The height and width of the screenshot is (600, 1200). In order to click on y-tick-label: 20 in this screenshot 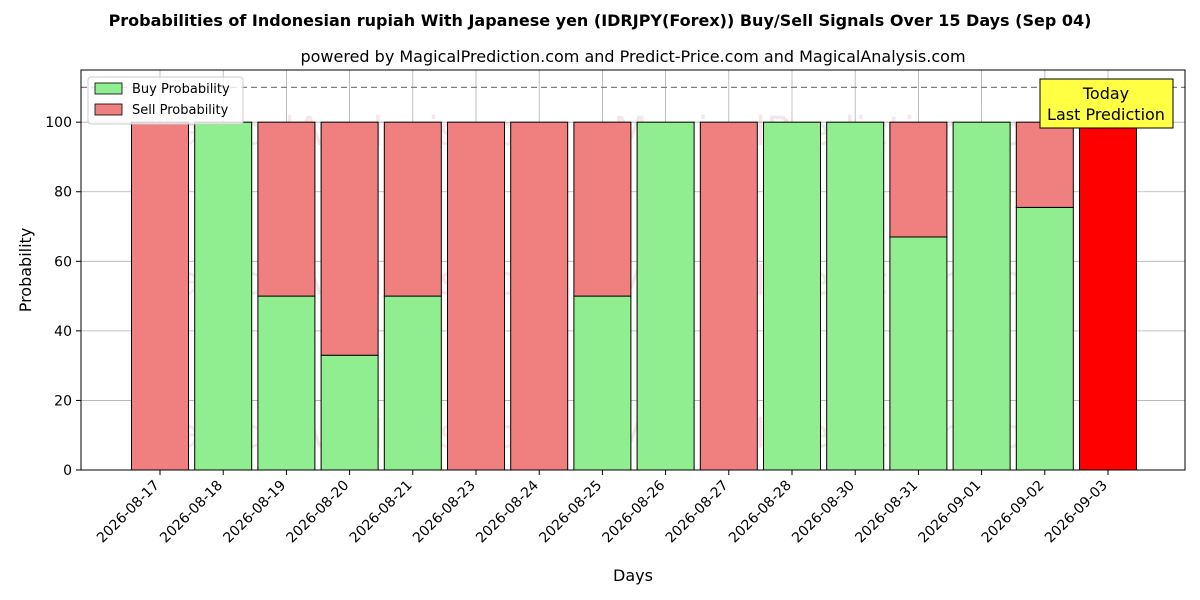, I will do `click(63, 401)`.